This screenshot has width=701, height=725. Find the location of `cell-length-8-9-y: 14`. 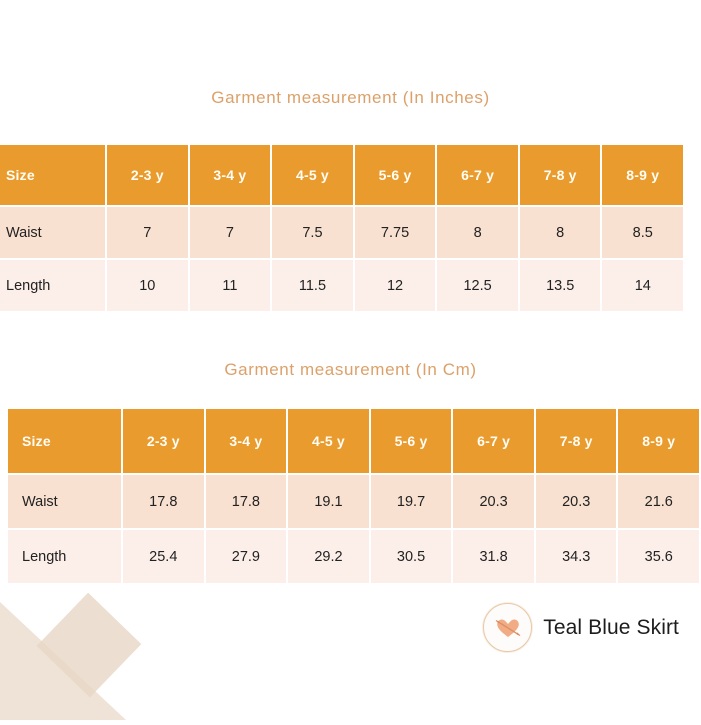

cell-length-8-9-y: 14 is located at coordinates (643, 285).